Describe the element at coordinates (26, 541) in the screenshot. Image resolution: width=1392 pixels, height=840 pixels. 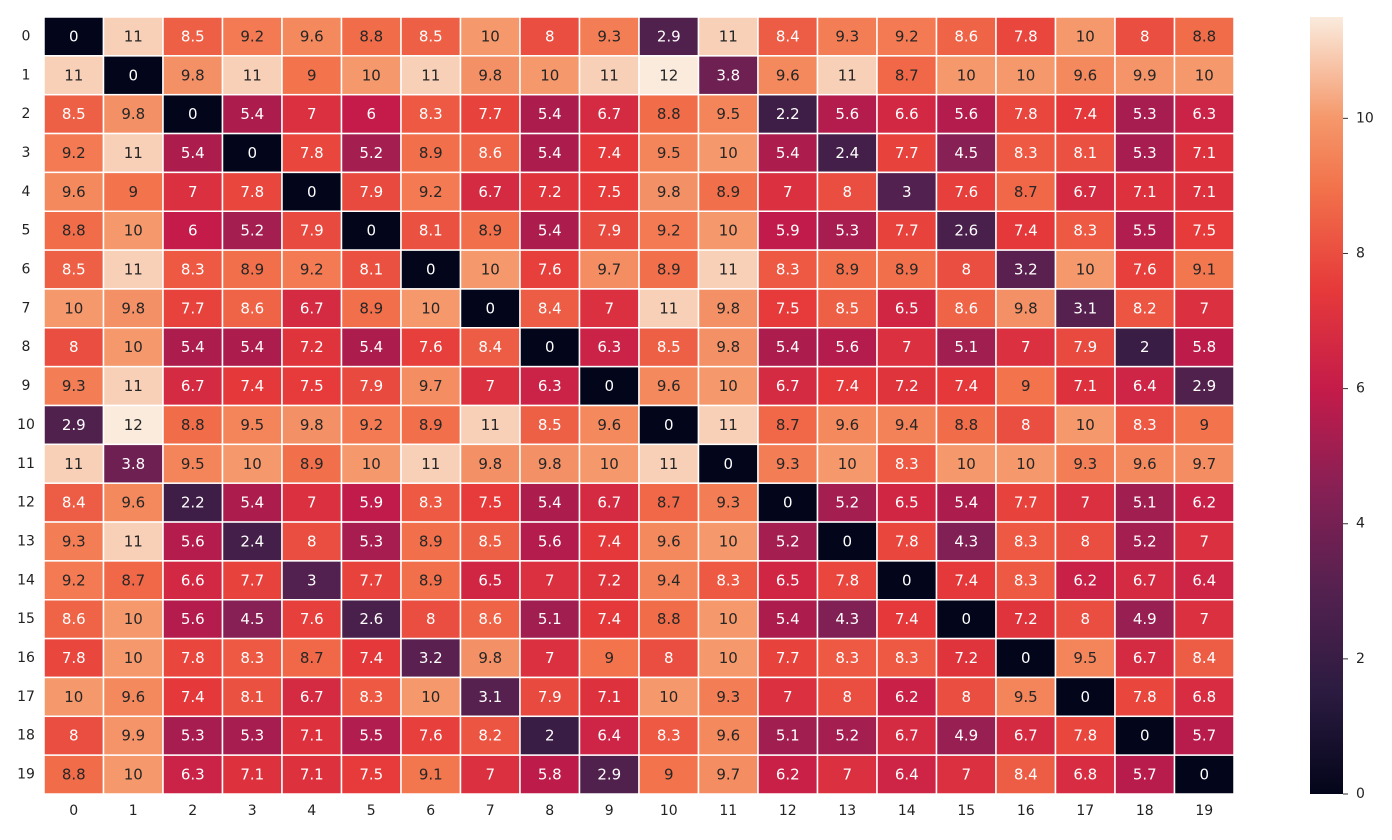
I see `y-tick-label: 13` at that location.